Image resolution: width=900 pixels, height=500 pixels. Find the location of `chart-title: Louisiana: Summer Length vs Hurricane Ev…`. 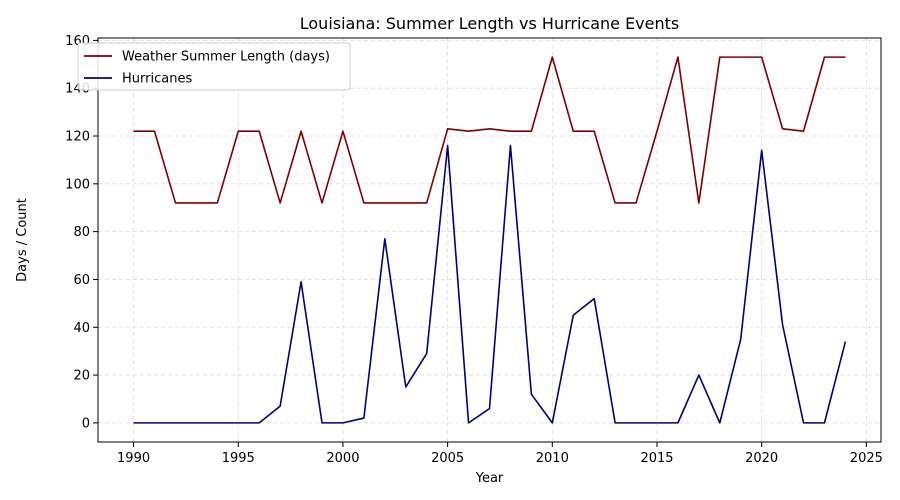

chart-title: Louisiana: Summer Length vs Hurricane Ev… is located at coordinates (490, 23).